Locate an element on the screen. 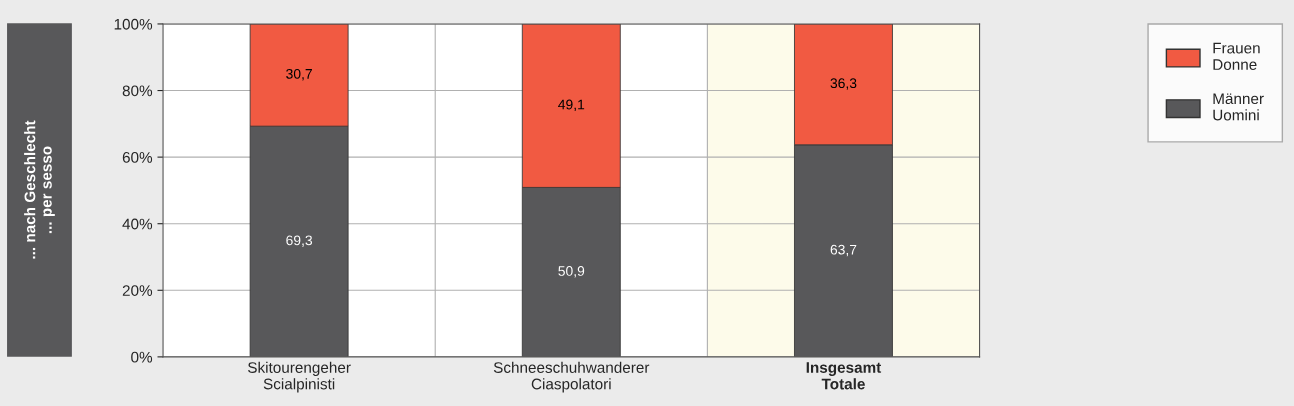  x-tick-label: Insgesamt Totale is located at coordinates (844, 376).